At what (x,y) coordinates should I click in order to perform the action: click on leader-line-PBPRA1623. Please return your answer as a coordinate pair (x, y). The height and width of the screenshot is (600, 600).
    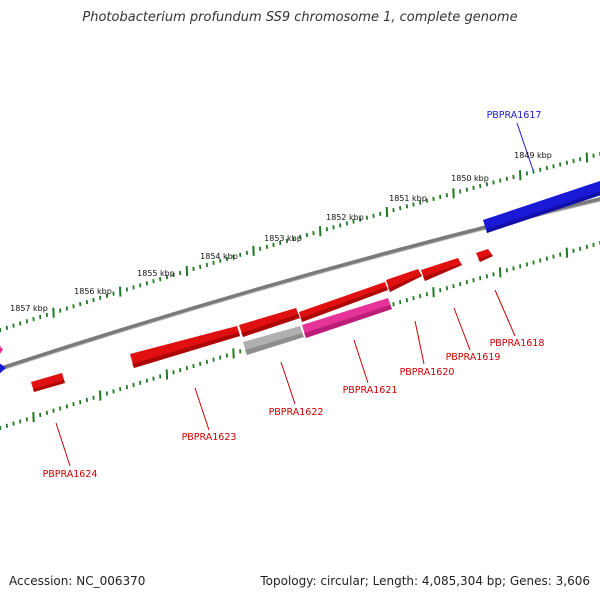
    Looking at the image, I should click on (202, 409).